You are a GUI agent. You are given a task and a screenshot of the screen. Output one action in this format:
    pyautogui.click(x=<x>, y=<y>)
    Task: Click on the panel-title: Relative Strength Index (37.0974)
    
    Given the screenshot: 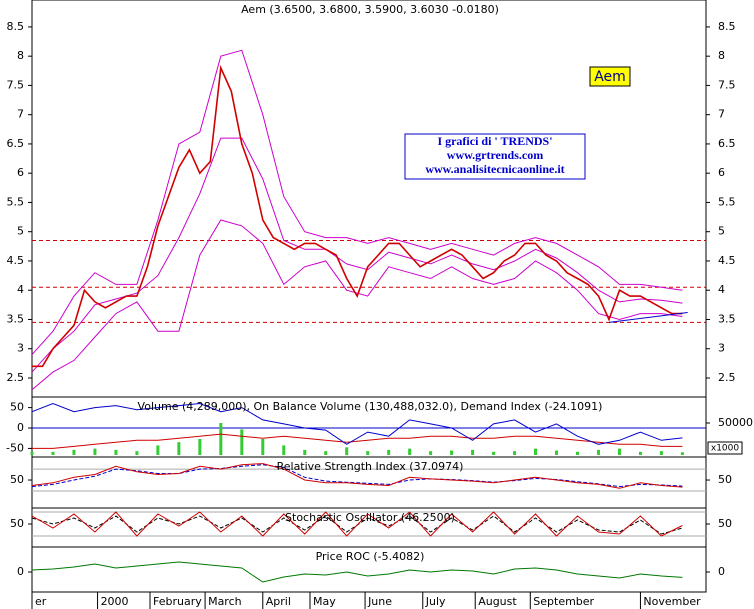 What is the action you would take?
    pyautogui.click(x=370, y=466)
    